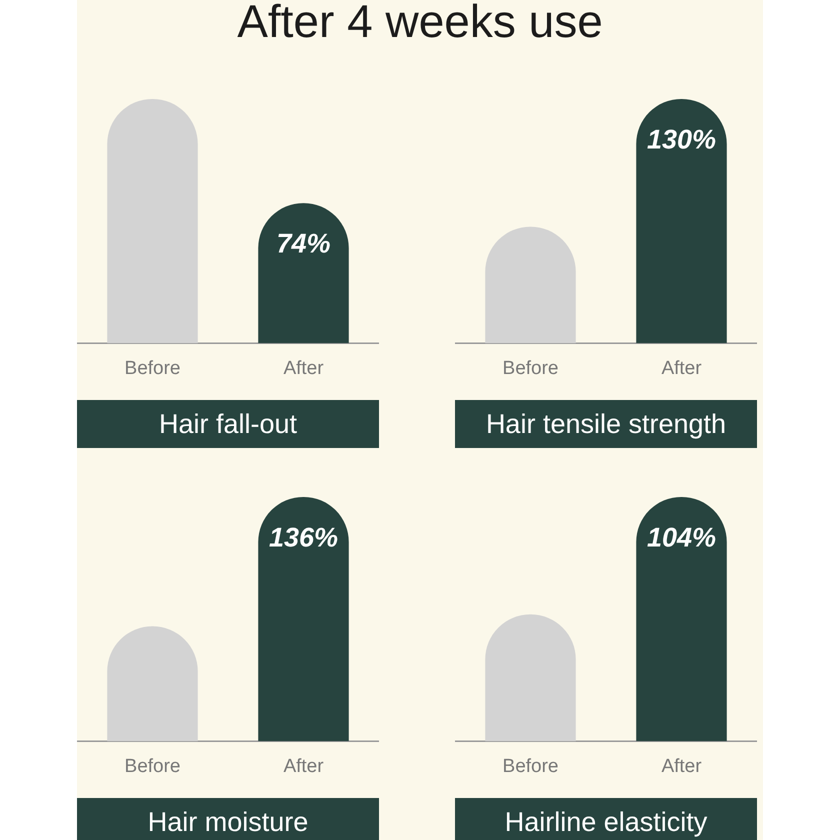 The image size is (840, 840). What do you see at coordinates (303, 243) in the screenshot?
I see `data-label: 74%` at bounding box center [303, 243].